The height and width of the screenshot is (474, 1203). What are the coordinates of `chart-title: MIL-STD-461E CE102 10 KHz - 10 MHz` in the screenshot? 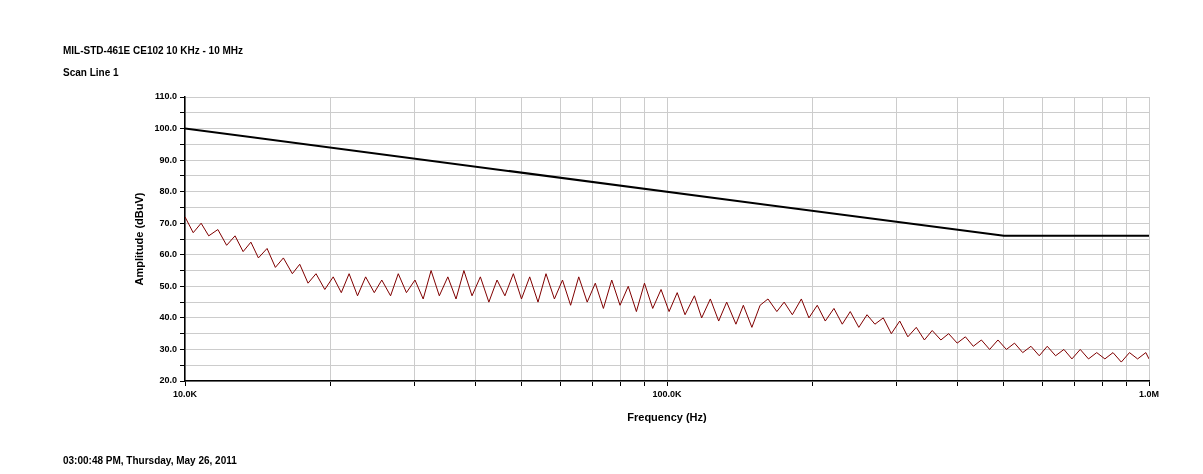 It's located at (153, 50).